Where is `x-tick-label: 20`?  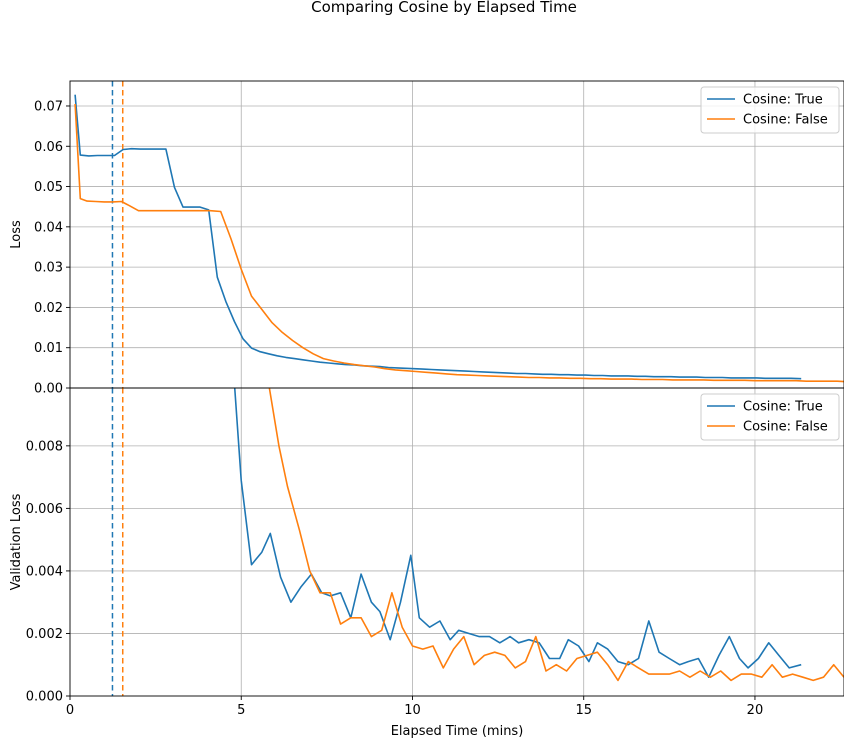
x-tick-label: 20 is located at coordinates (755, 710).